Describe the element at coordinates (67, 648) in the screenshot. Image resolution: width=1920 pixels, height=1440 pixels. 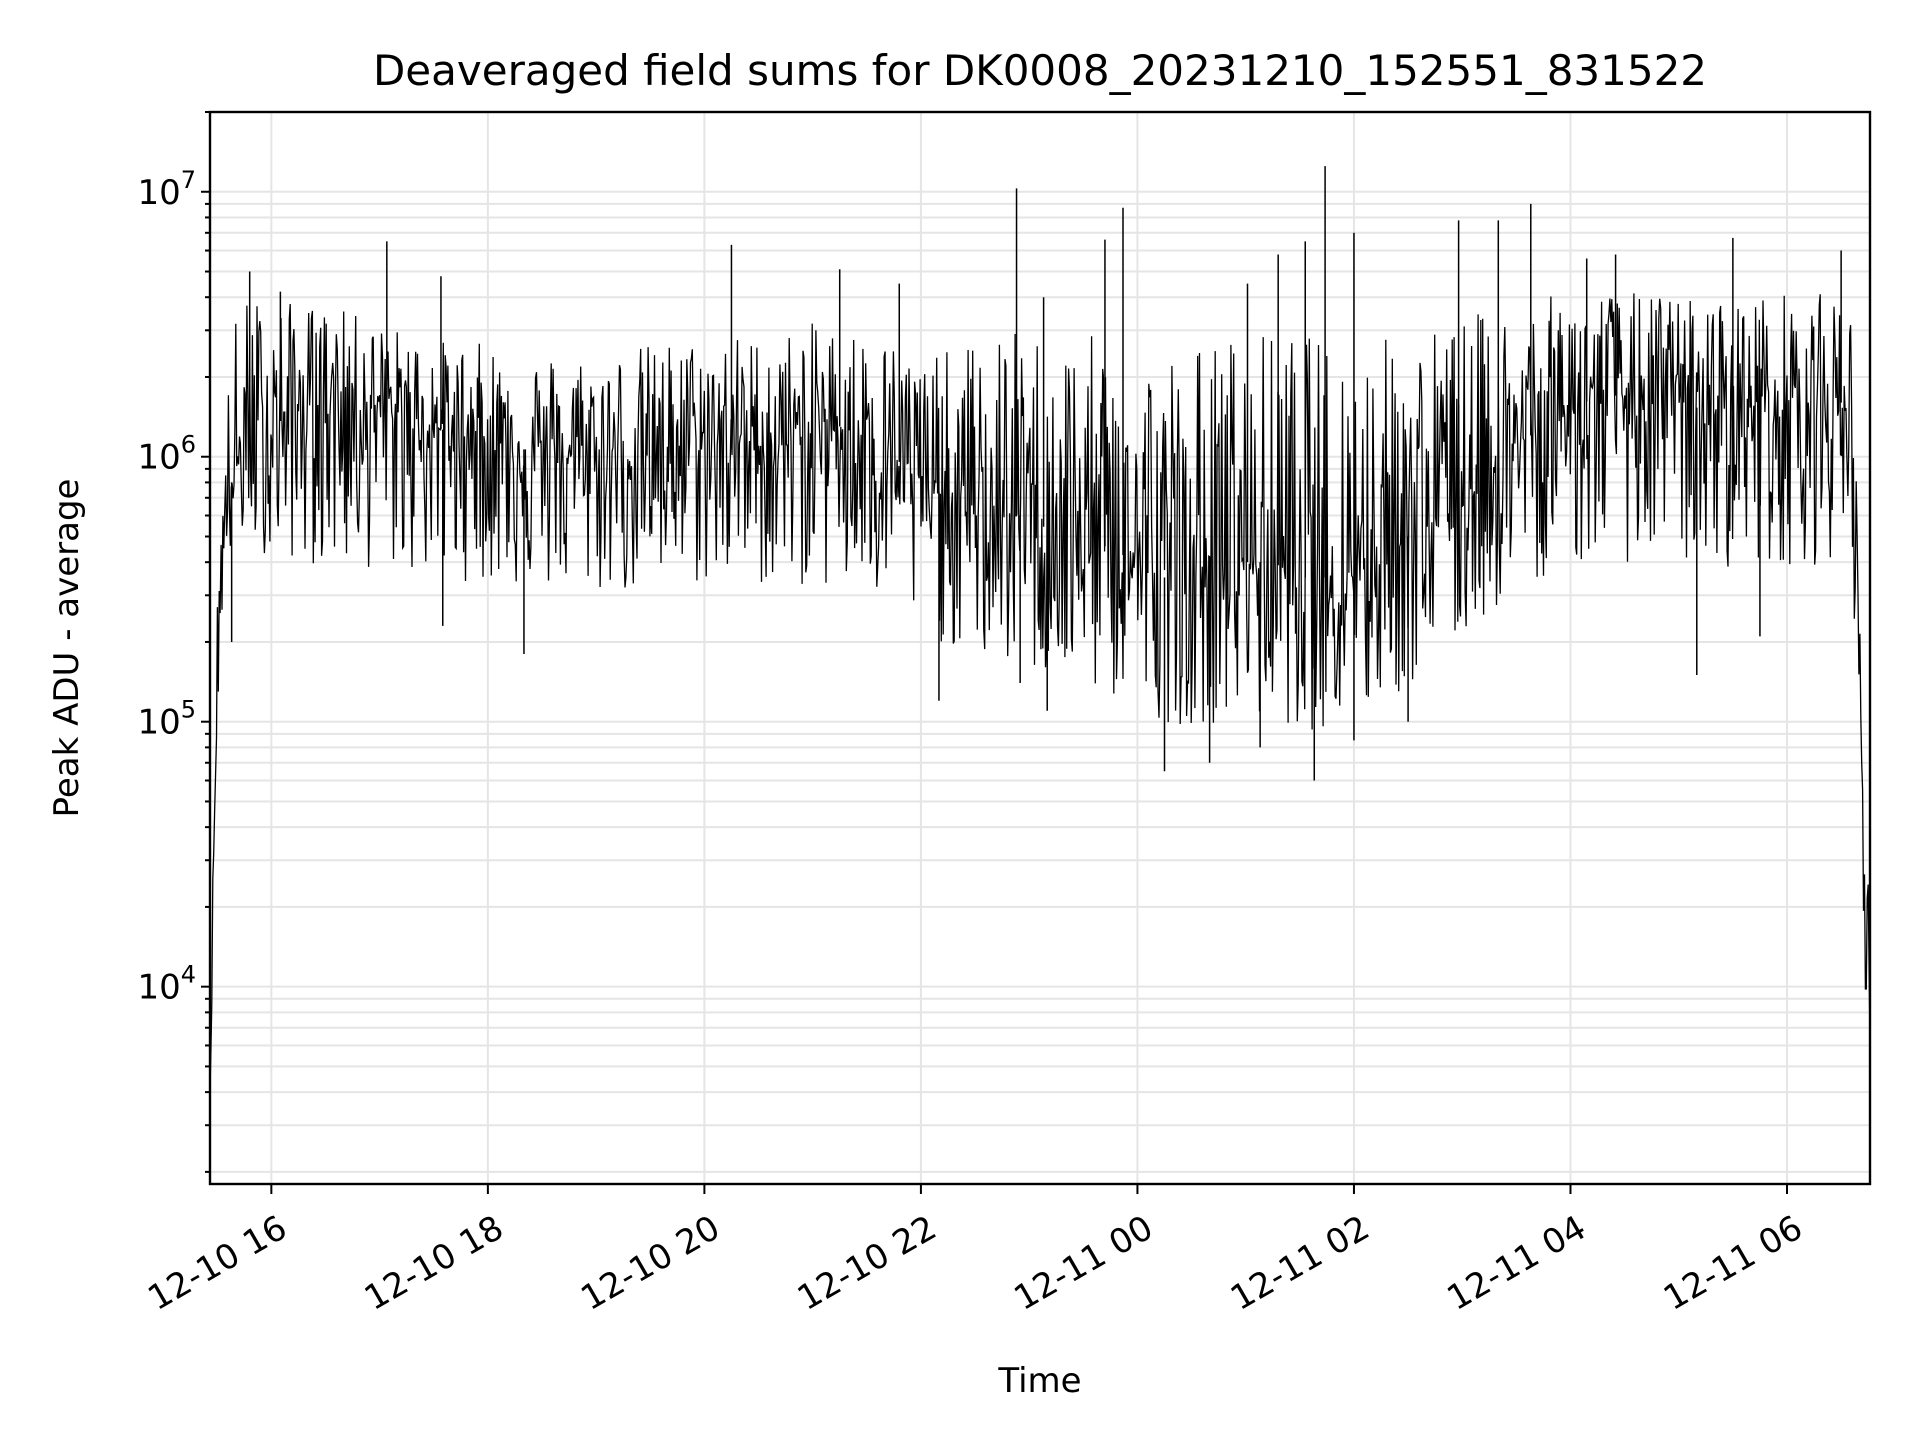
I see `y-axis-label: Peak ADU - average` at that location.